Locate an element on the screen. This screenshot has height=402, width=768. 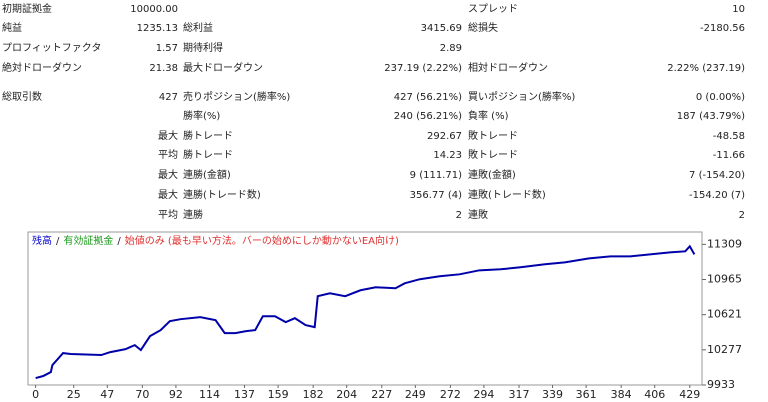
x-tick-label: 361 is located at coordinates (586, 394).